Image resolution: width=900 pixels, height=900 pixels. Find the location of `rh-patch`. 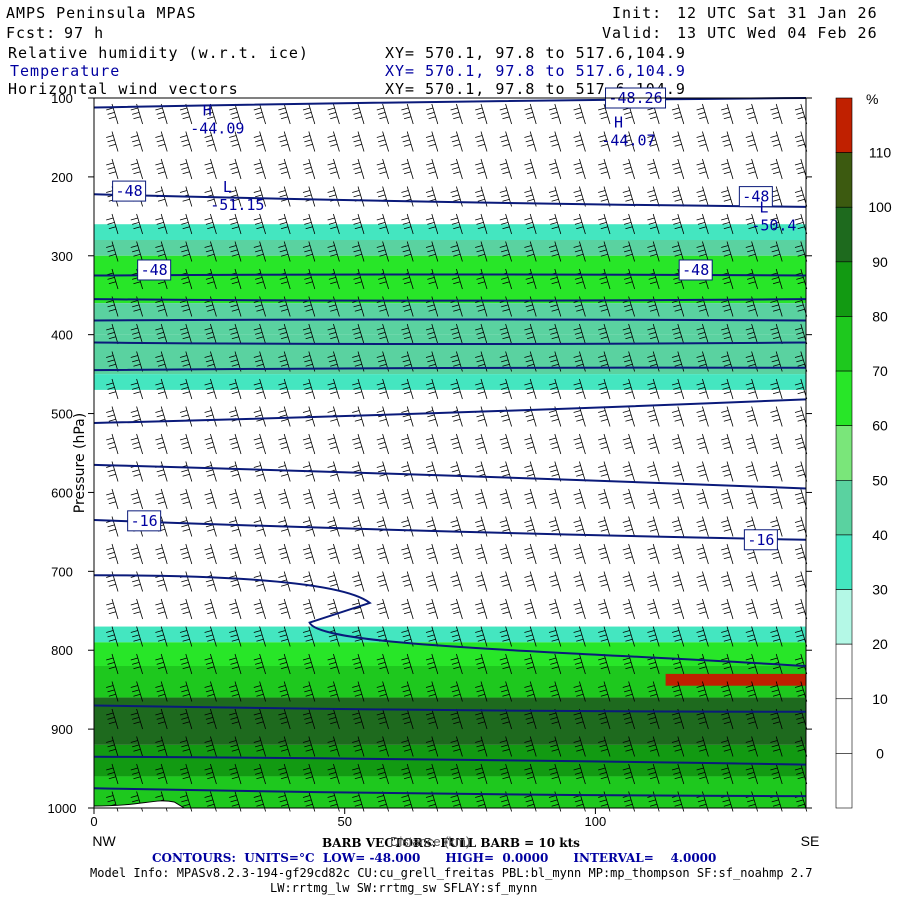

rh-patch is located at coordinates (735, 679).